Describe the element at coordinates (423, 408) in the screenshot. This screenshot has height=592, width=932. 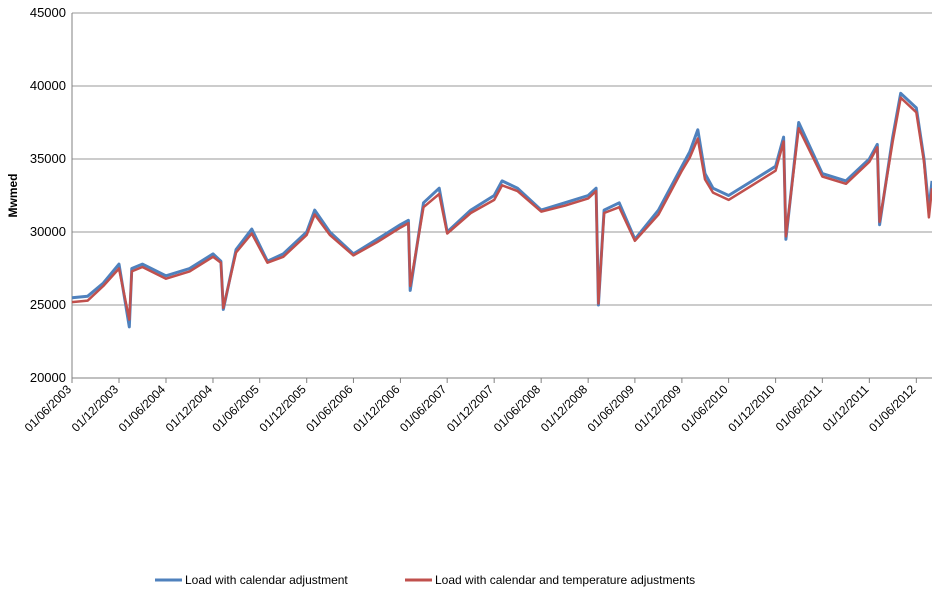
I see `x-tick-label: 01/06/2007` at that location.